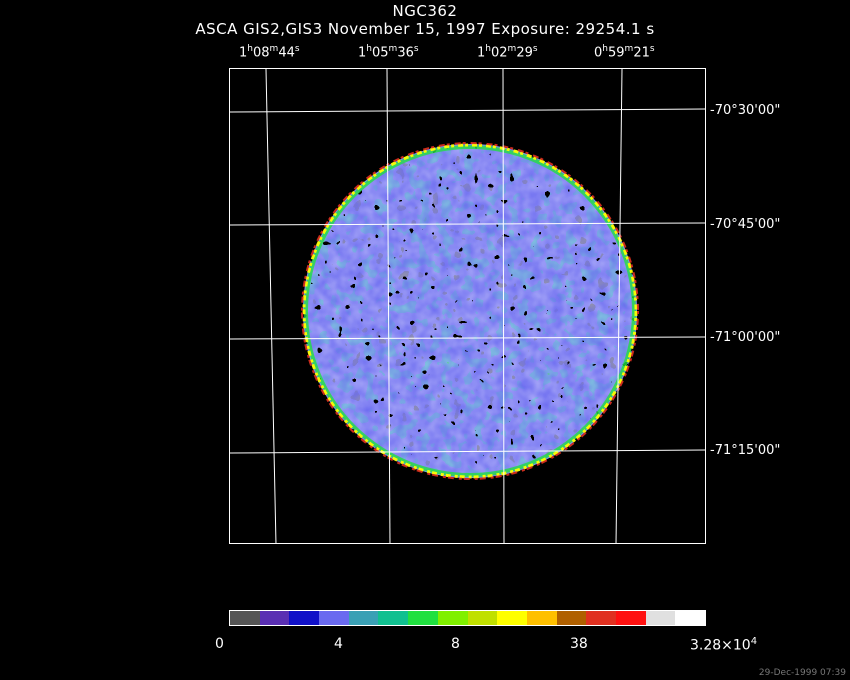 This screenshot has width=850, height=680. Describe the element at coordinates (624, 52) in the screenshot. I see `ra-label-4: 0h59m21s` at that location.